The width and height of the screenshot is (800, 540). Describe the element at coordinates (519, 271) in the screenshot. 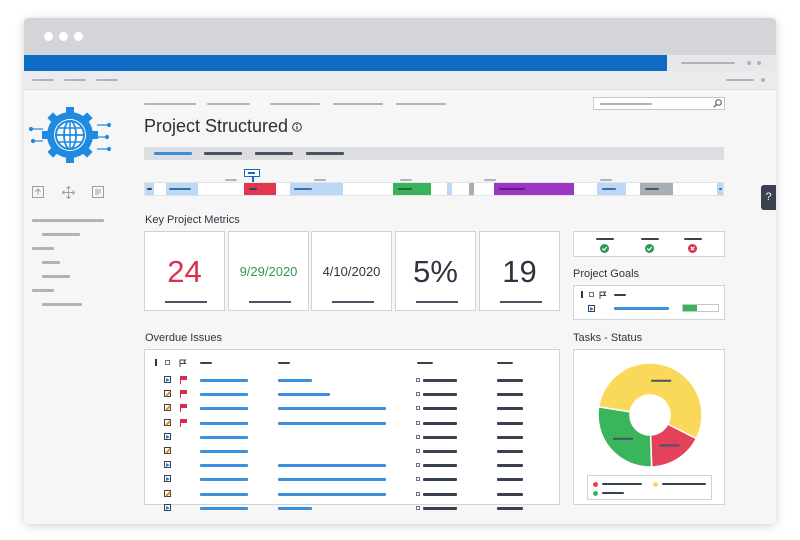

I see `metric-card: 19` at that location.